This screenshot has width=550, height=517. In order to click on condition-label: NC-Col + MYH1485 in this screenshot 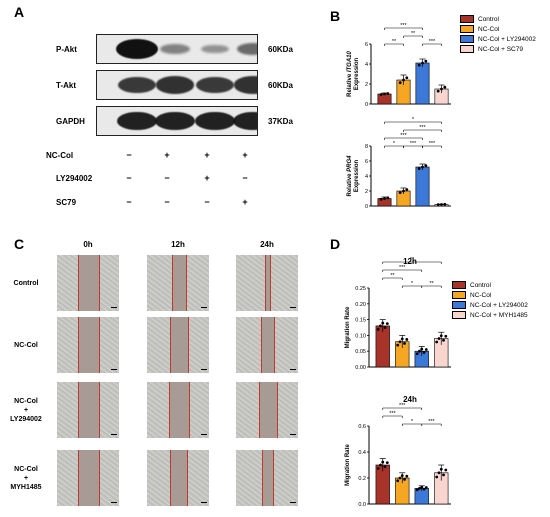, I will do `click(26, 478)`.